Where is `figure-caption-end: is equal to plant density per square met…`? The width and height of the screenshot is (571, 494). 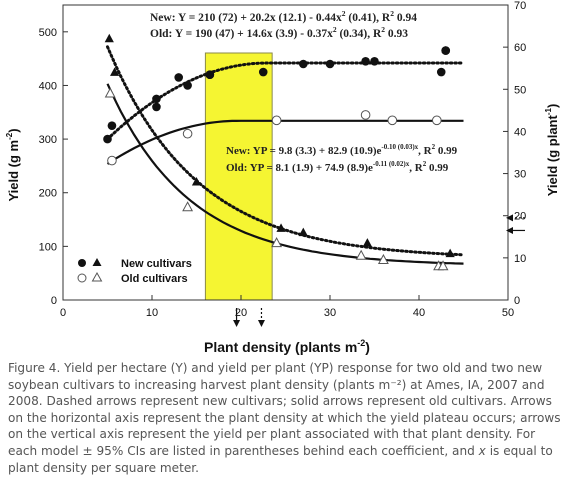
figure-caption-end: is equal to plant density per square met… is located at coordinates (280, 459).